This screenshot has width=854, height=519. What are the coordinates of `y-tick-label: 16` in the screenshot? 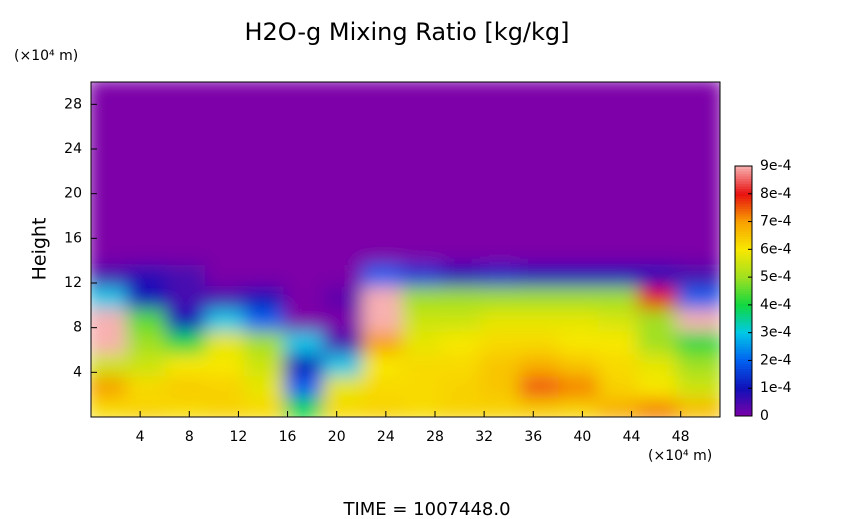 It's located at (73, 238).